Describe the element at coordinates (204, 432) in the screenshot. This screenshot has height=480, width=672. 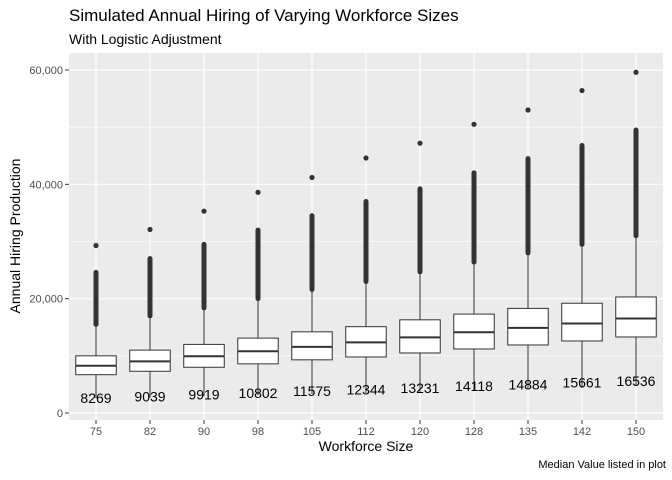
I see `x-tick-label: 90` at that location.